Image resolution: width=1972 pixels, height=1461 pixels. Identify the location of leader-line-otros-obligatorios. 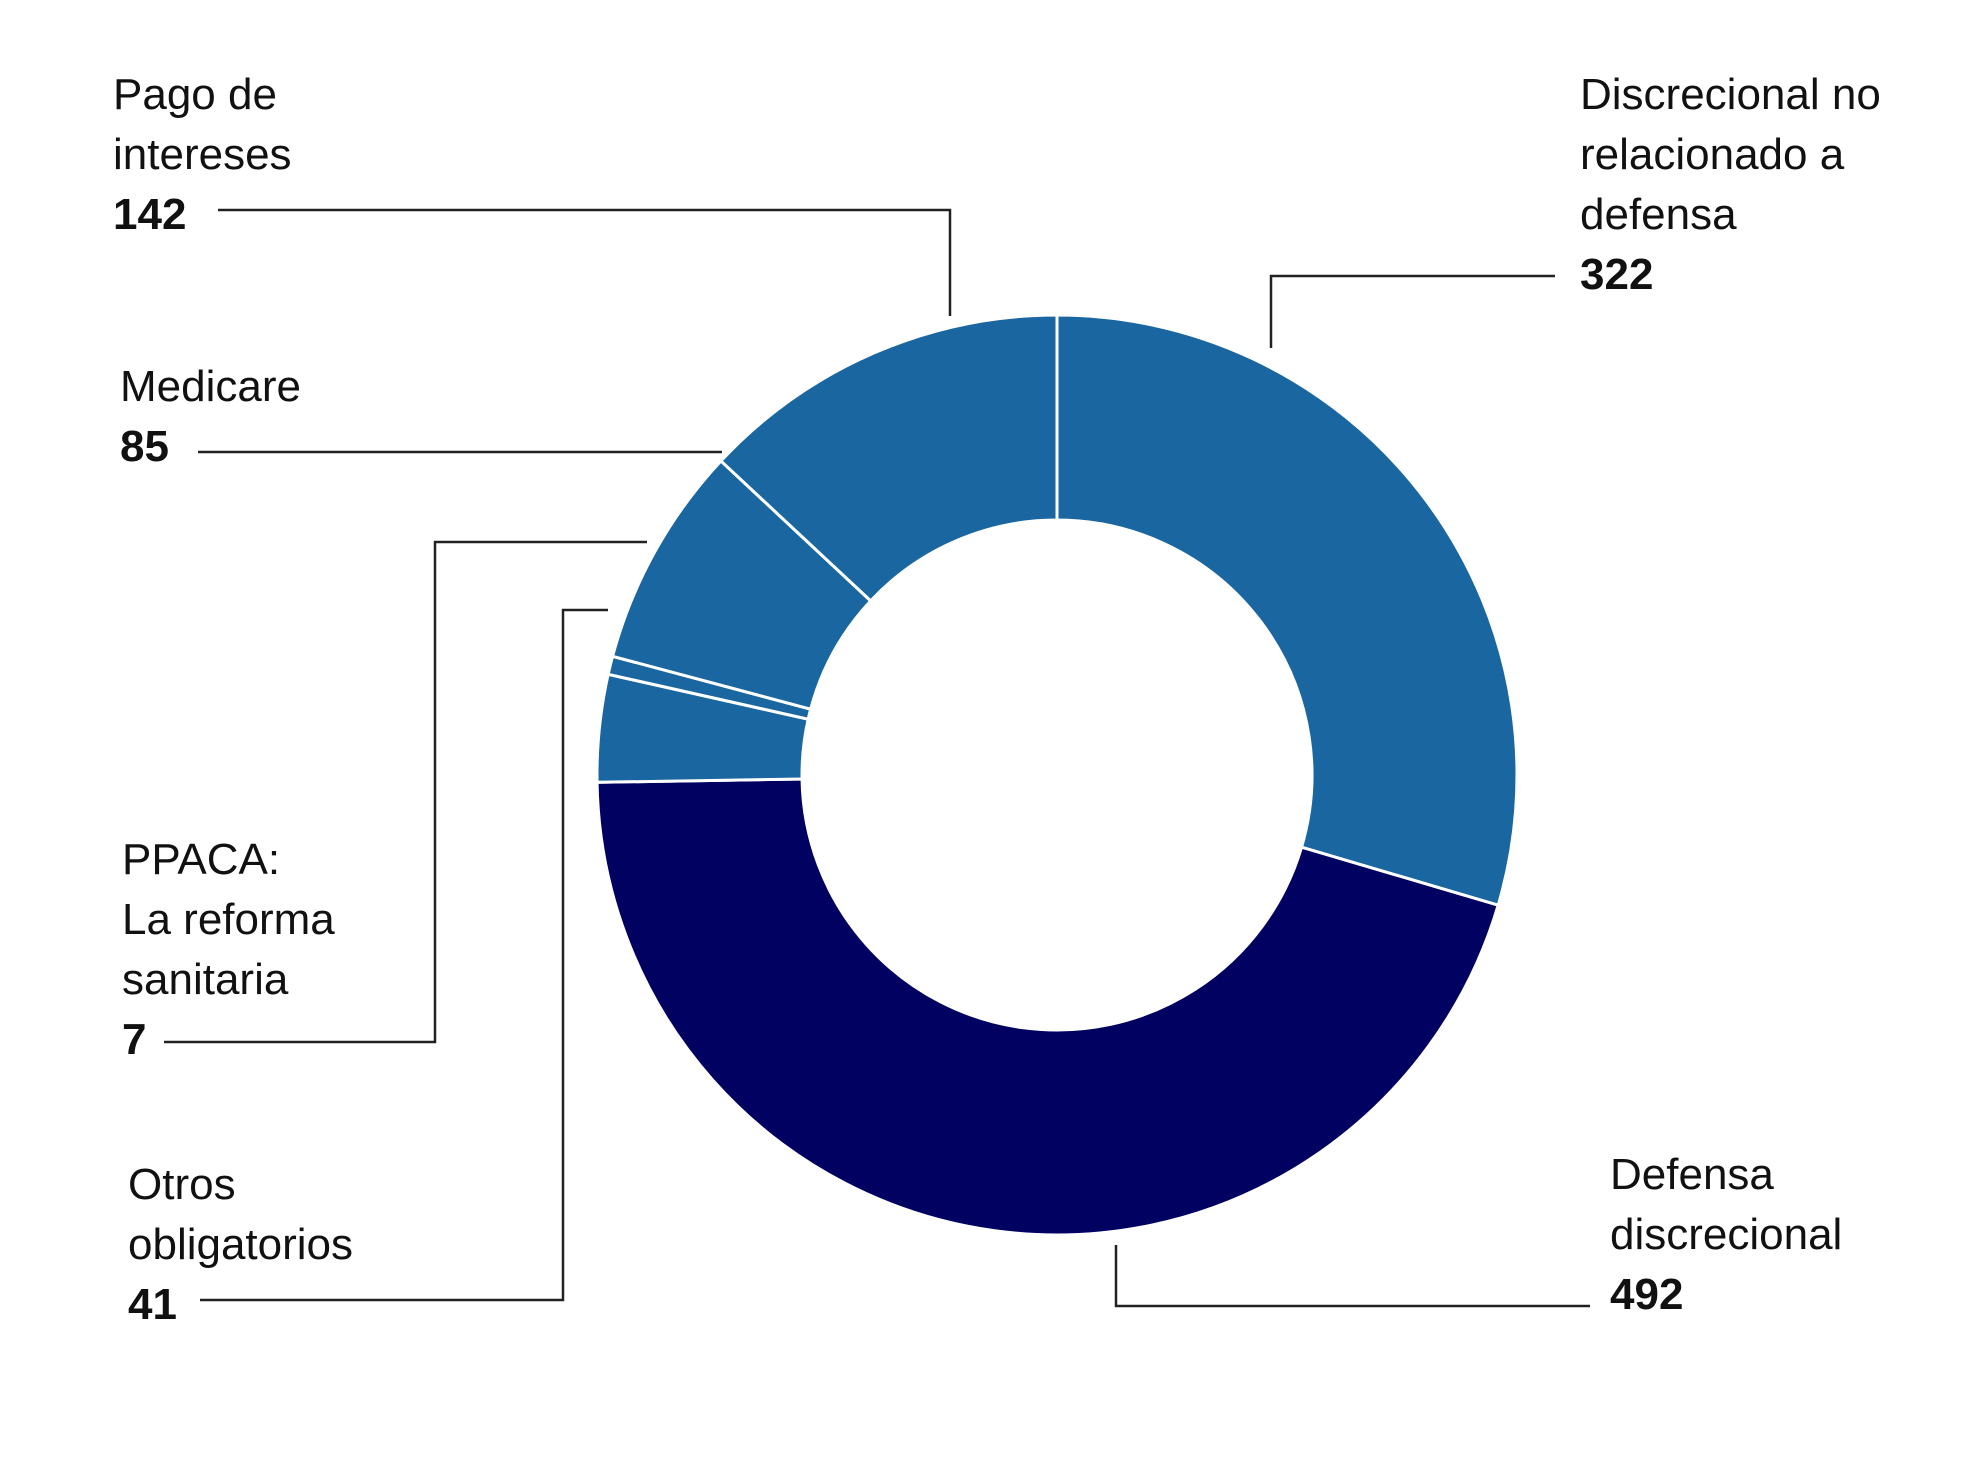
(404, 955).